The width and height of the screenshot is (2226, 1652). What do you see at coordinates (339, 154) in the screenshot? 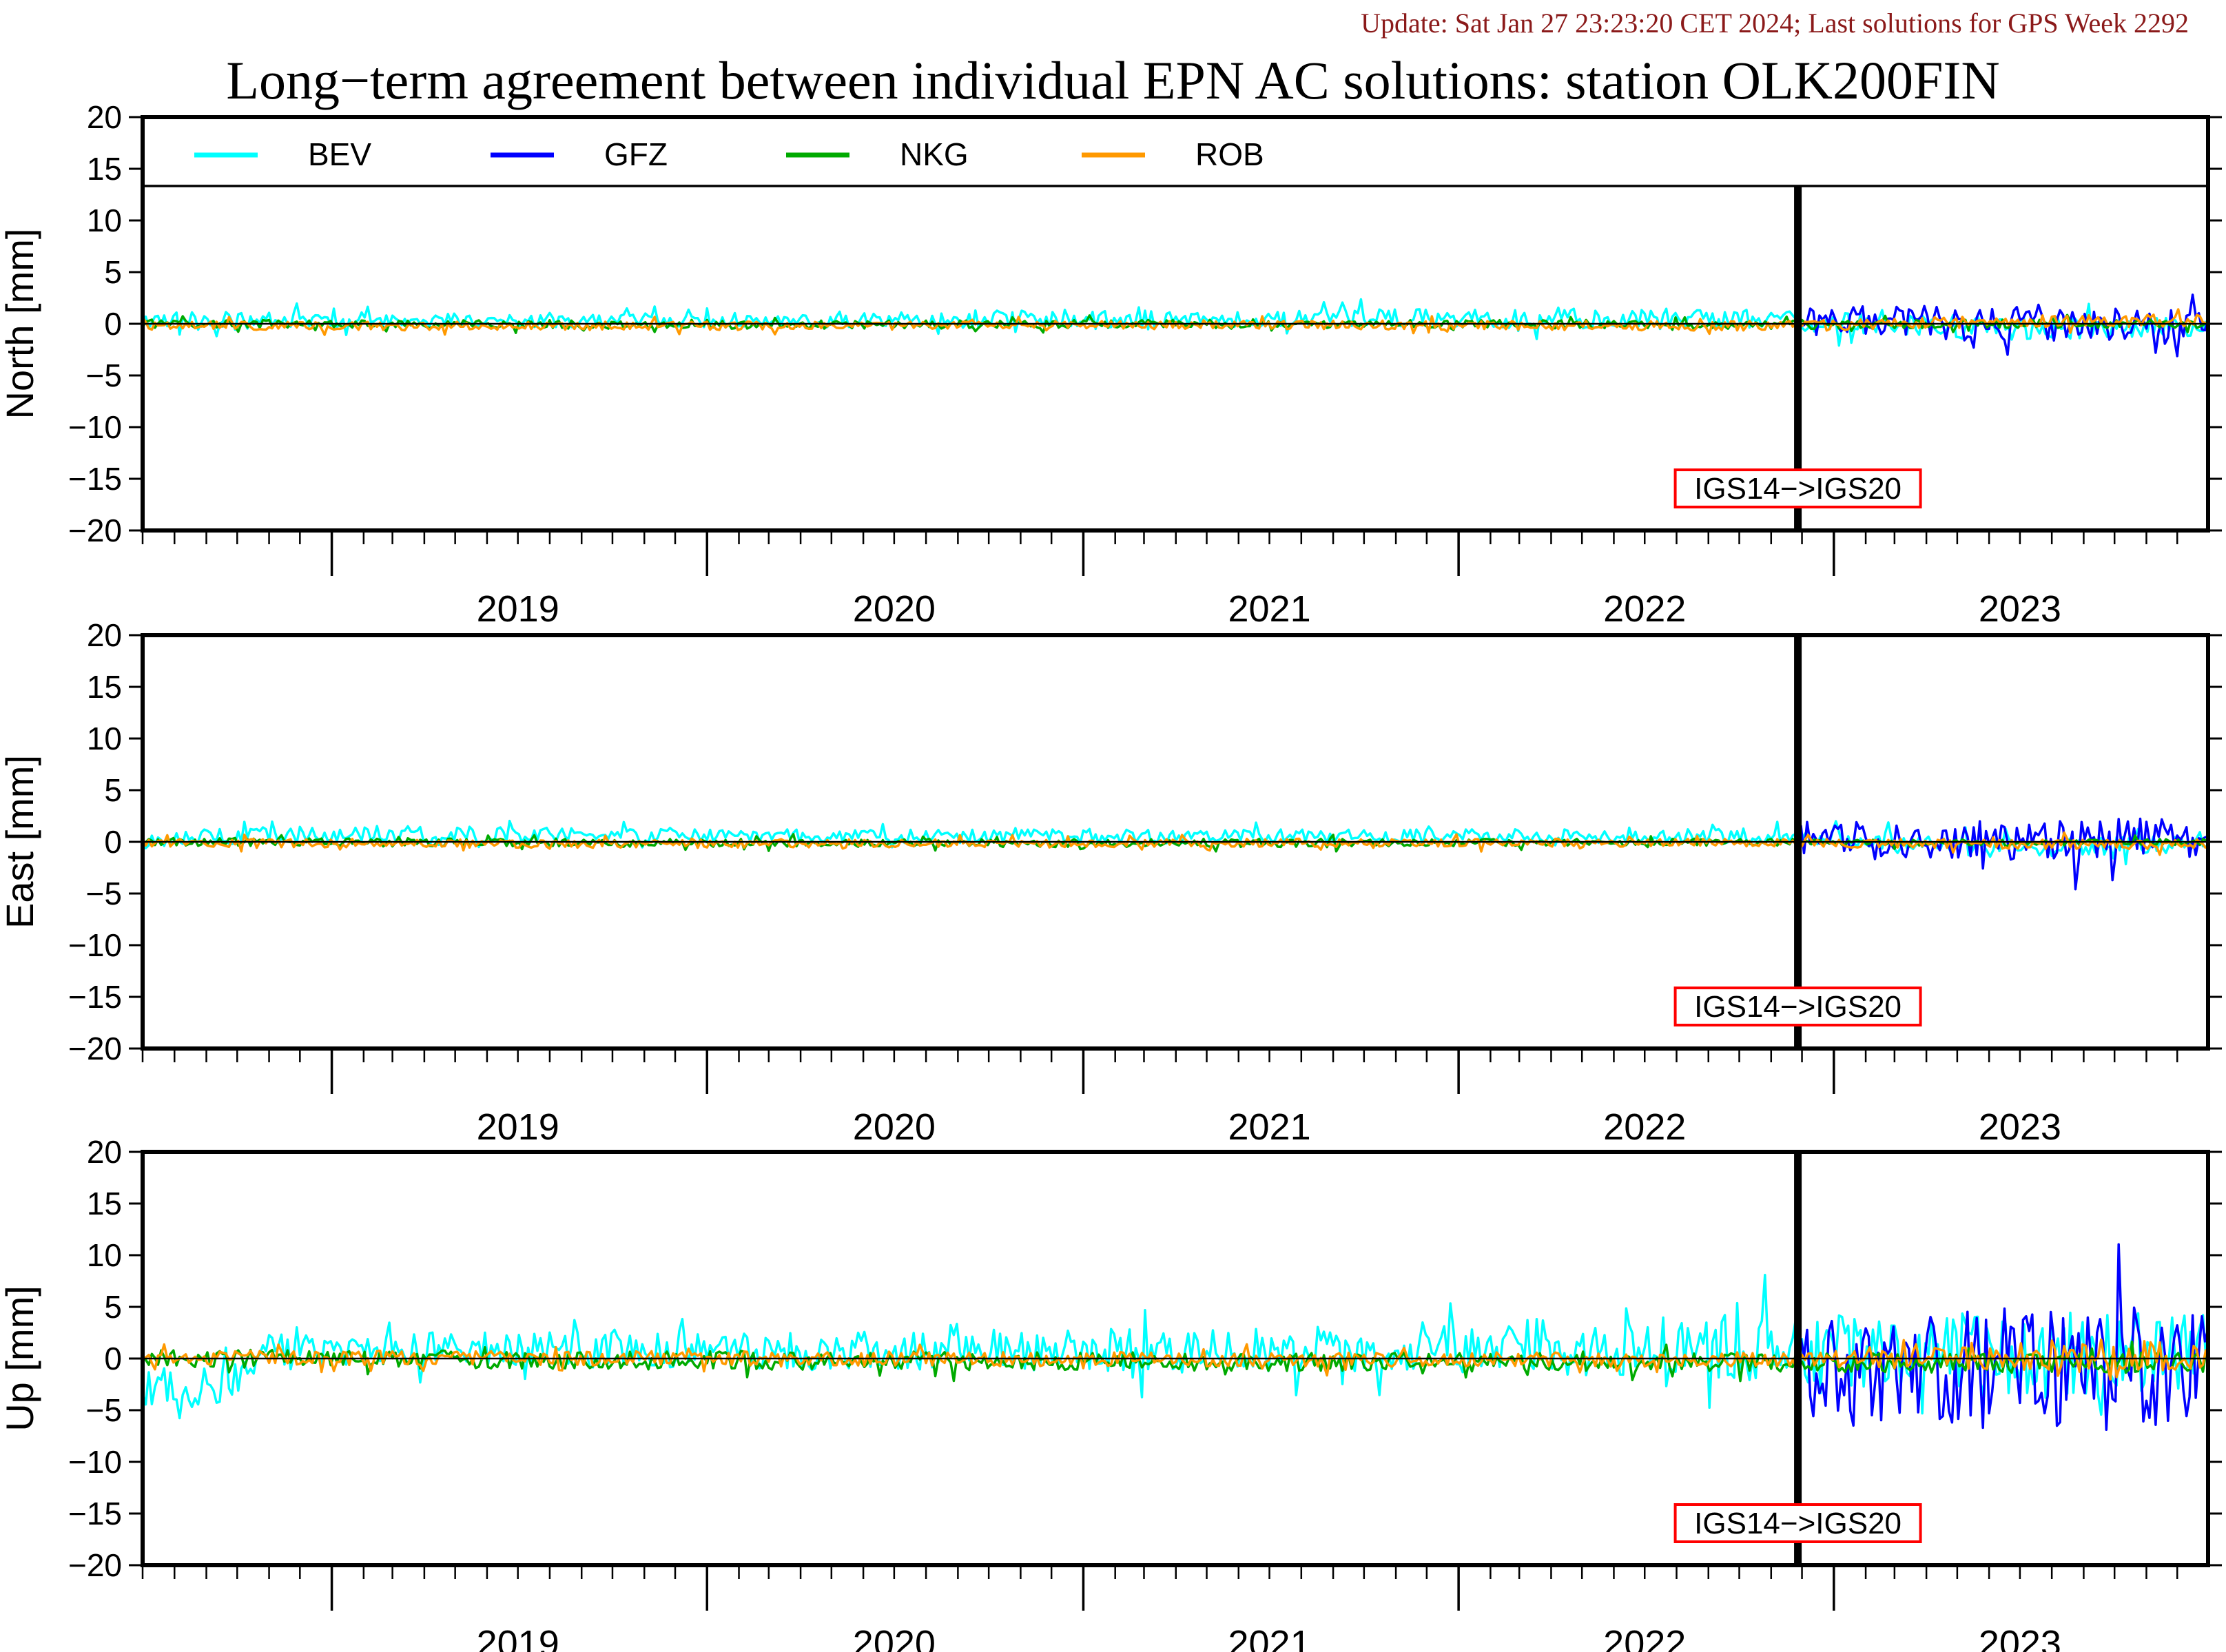
I see `legend-label-bev: BEV` at bounding box center [339, 154].